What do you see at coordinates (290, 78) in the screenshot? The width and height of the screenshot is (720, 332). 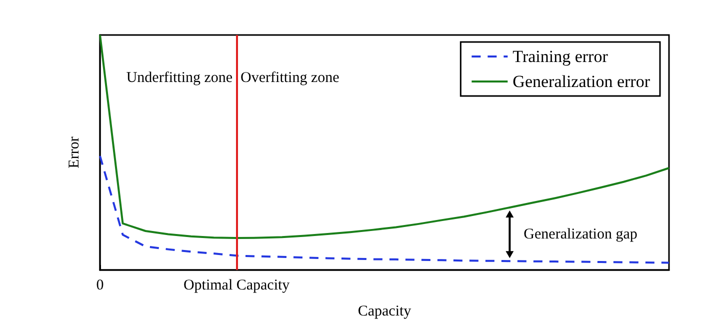 I see `annotation: Overfitting zone` at bounding box center [290, 78].